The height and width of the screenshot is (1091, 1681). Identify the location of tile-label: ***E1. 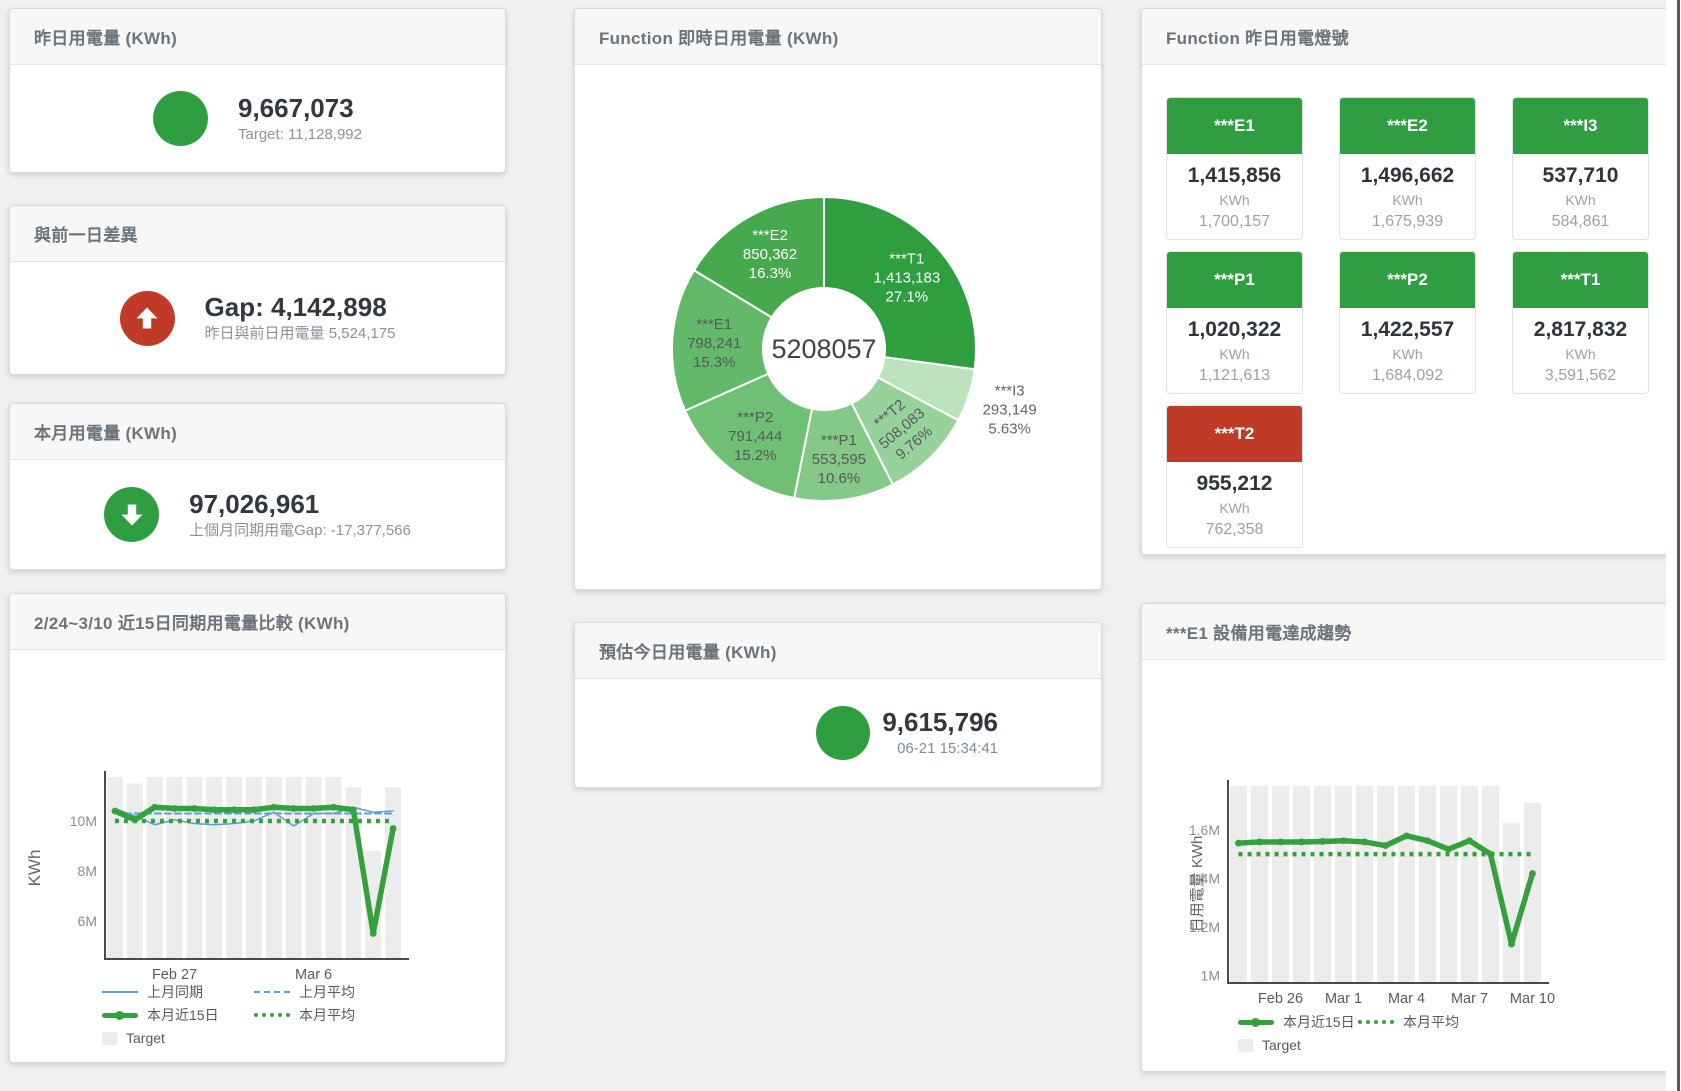
(1234, 125).